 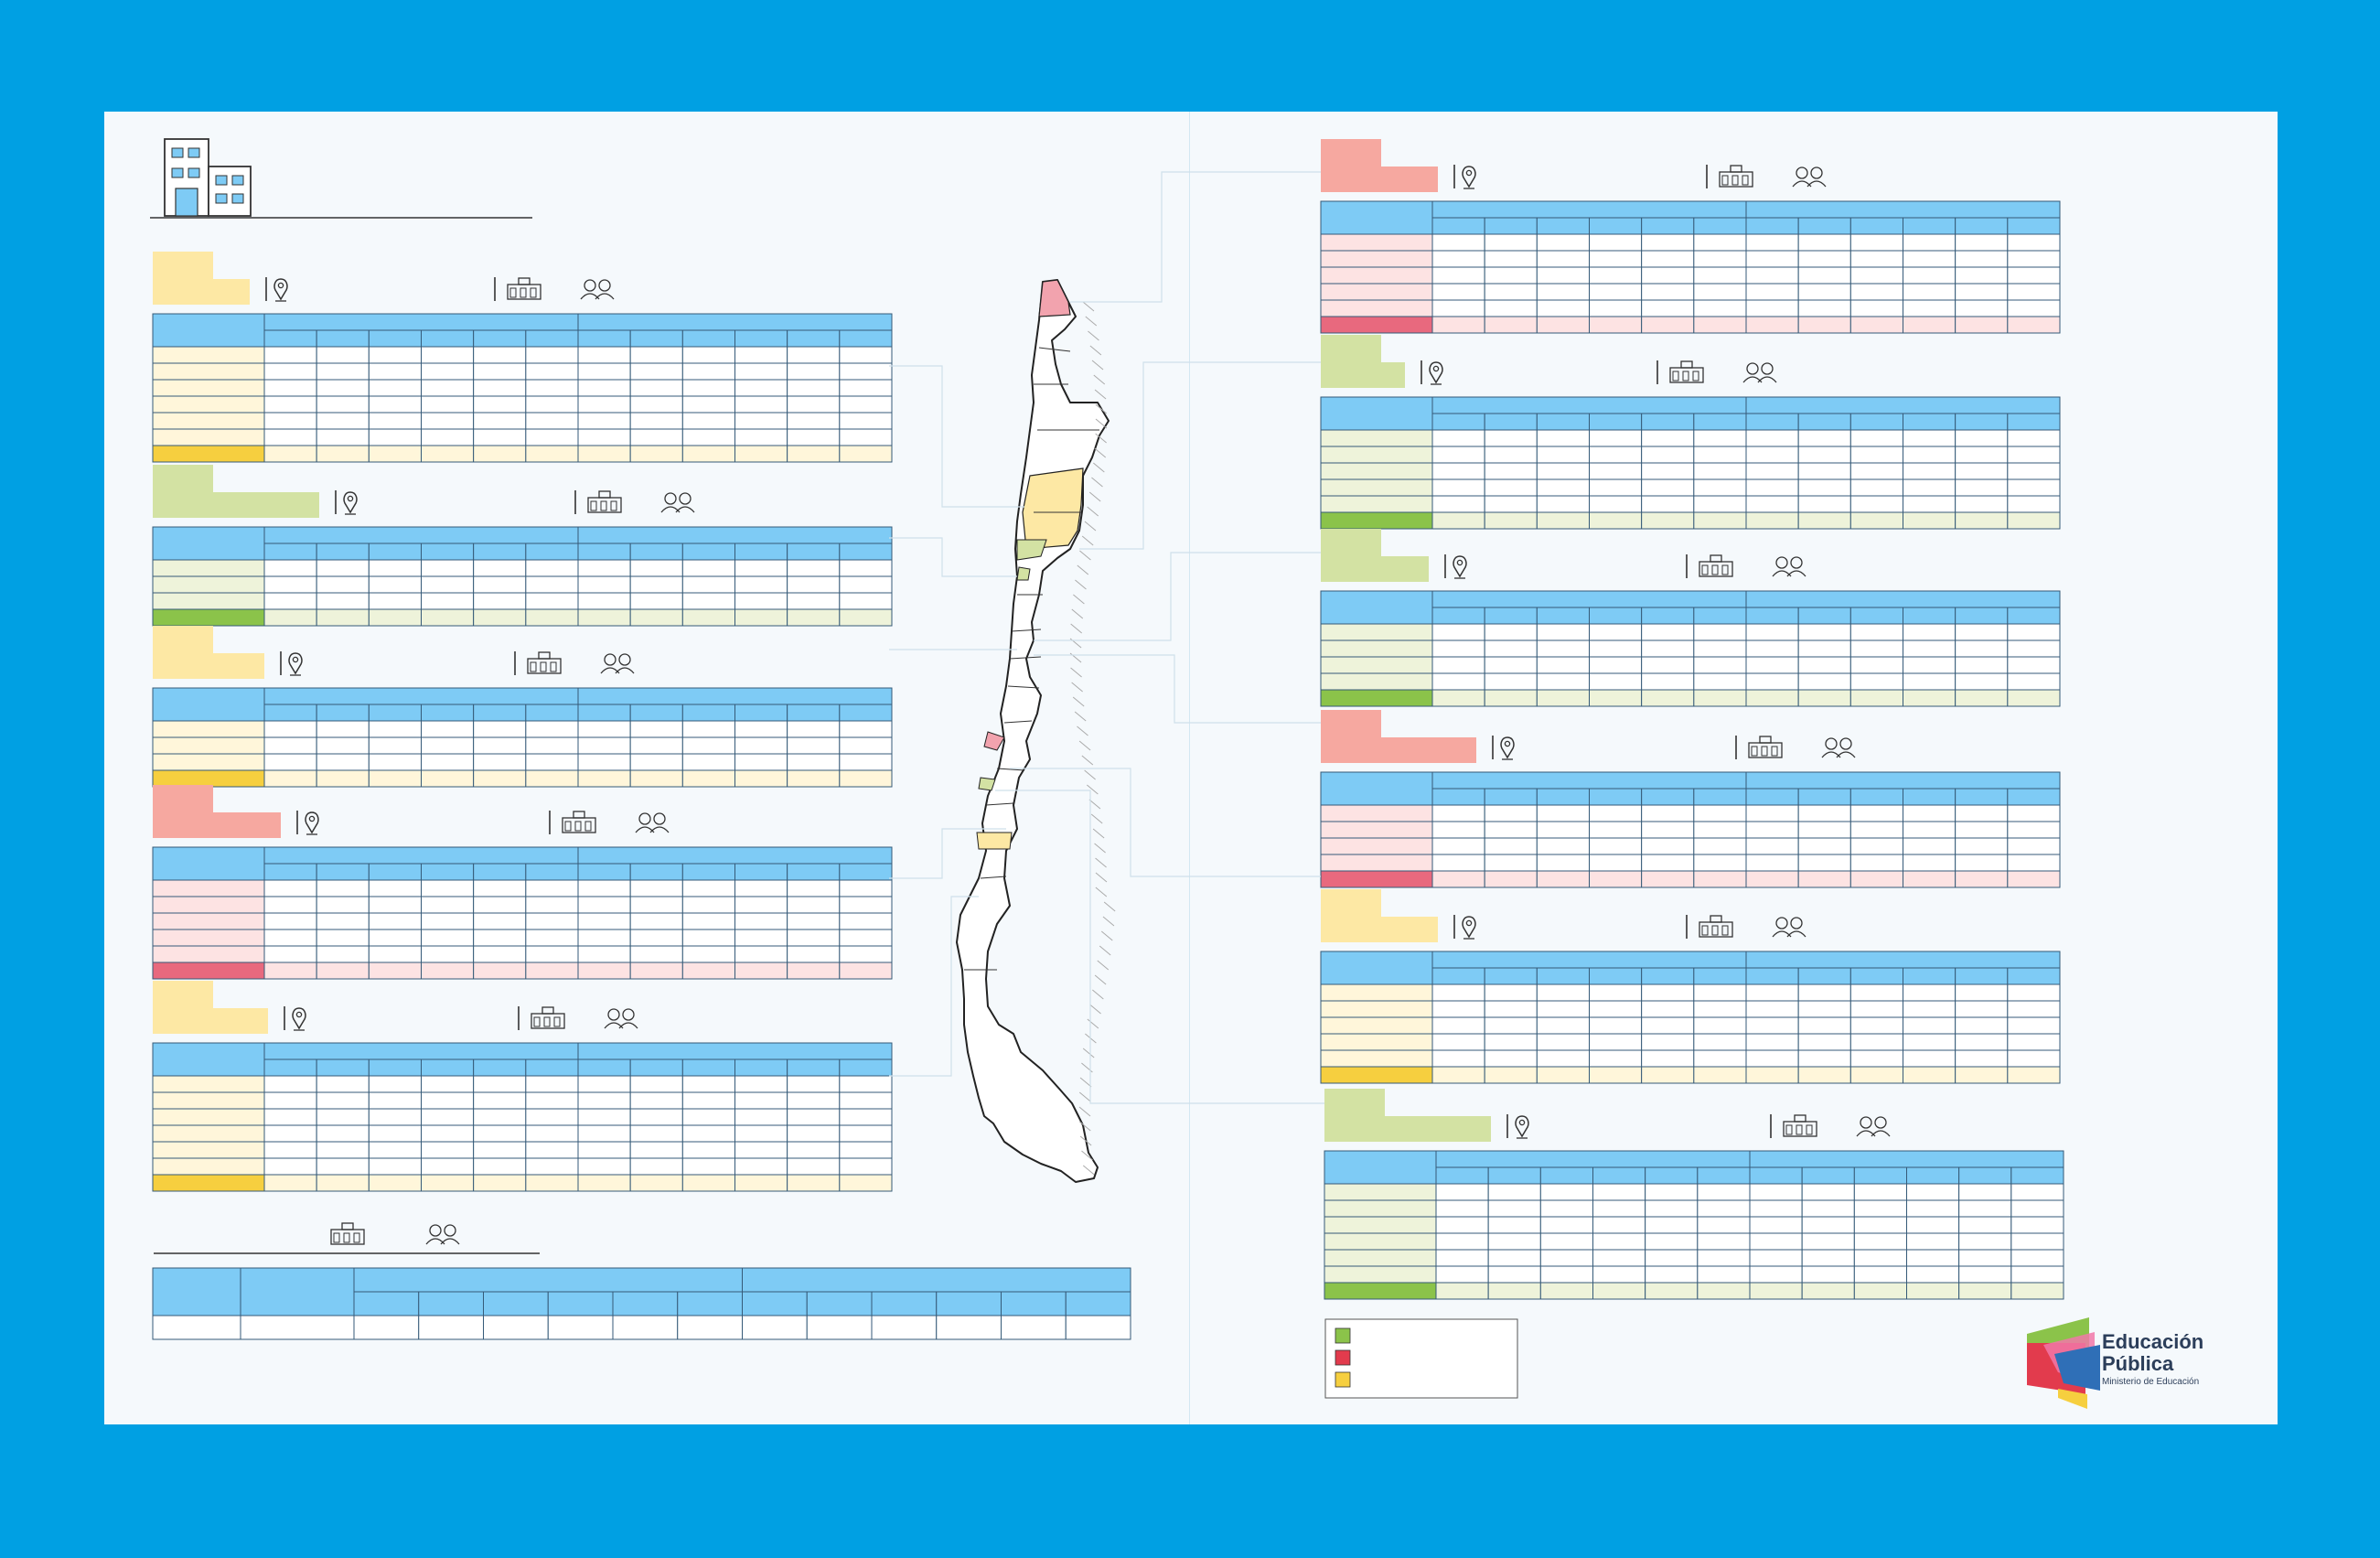 I want to click on school-icon, so click(x=524, y=289).